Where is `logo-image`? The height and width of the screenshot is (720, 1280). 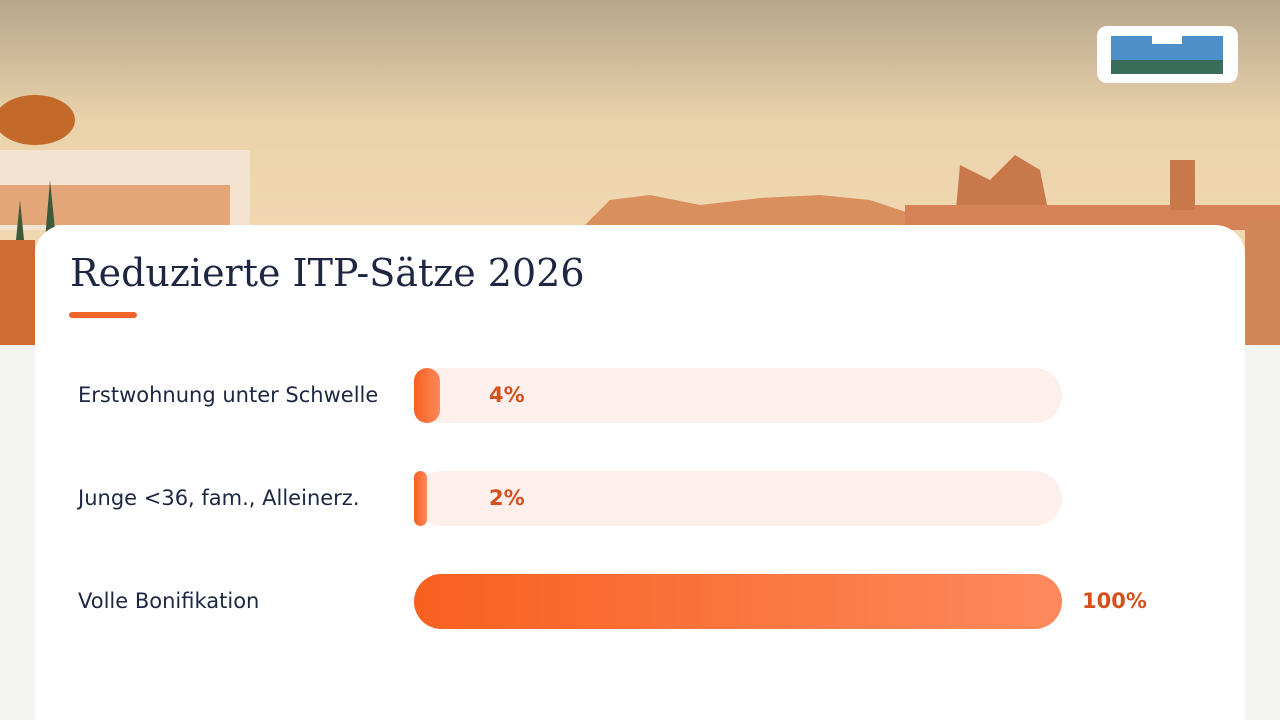
logo-image is located at coordinates (1167, 55).